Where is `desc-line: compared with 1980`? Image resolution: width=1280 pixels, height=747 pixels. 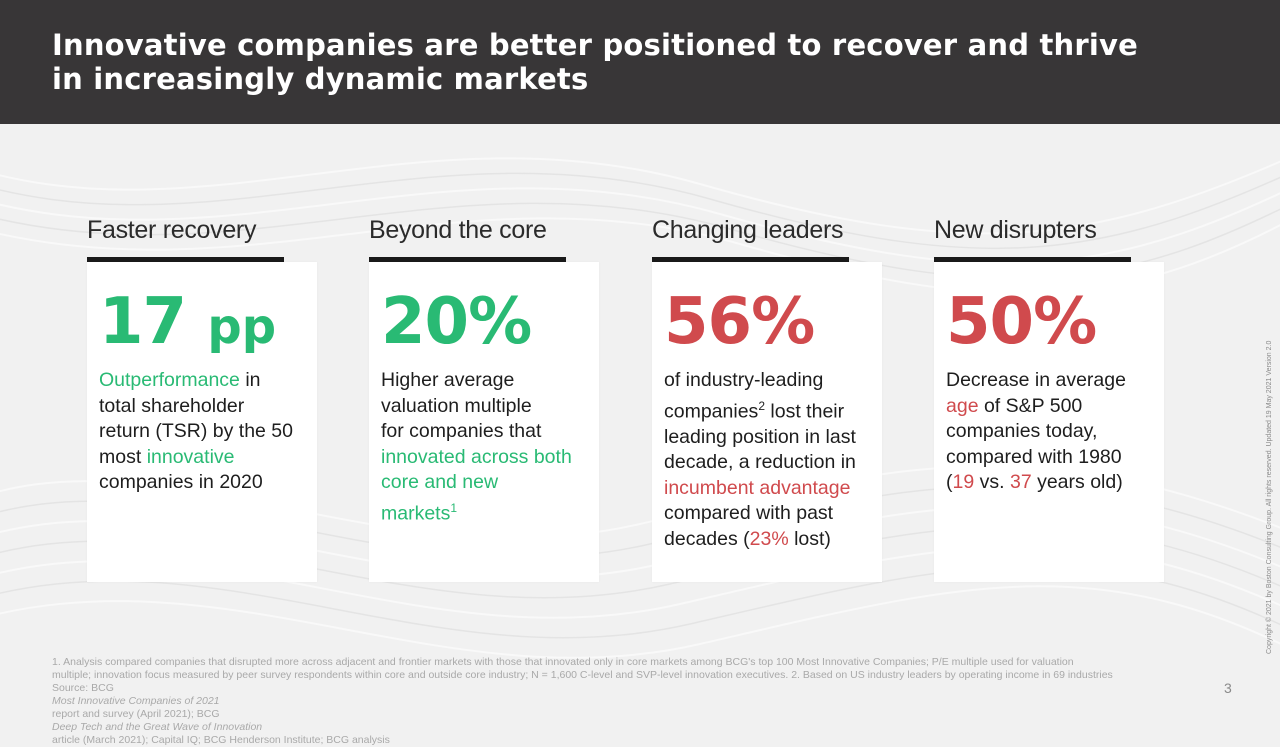 desc-line: compared with 1980 is located at coordinates (1034, 456).